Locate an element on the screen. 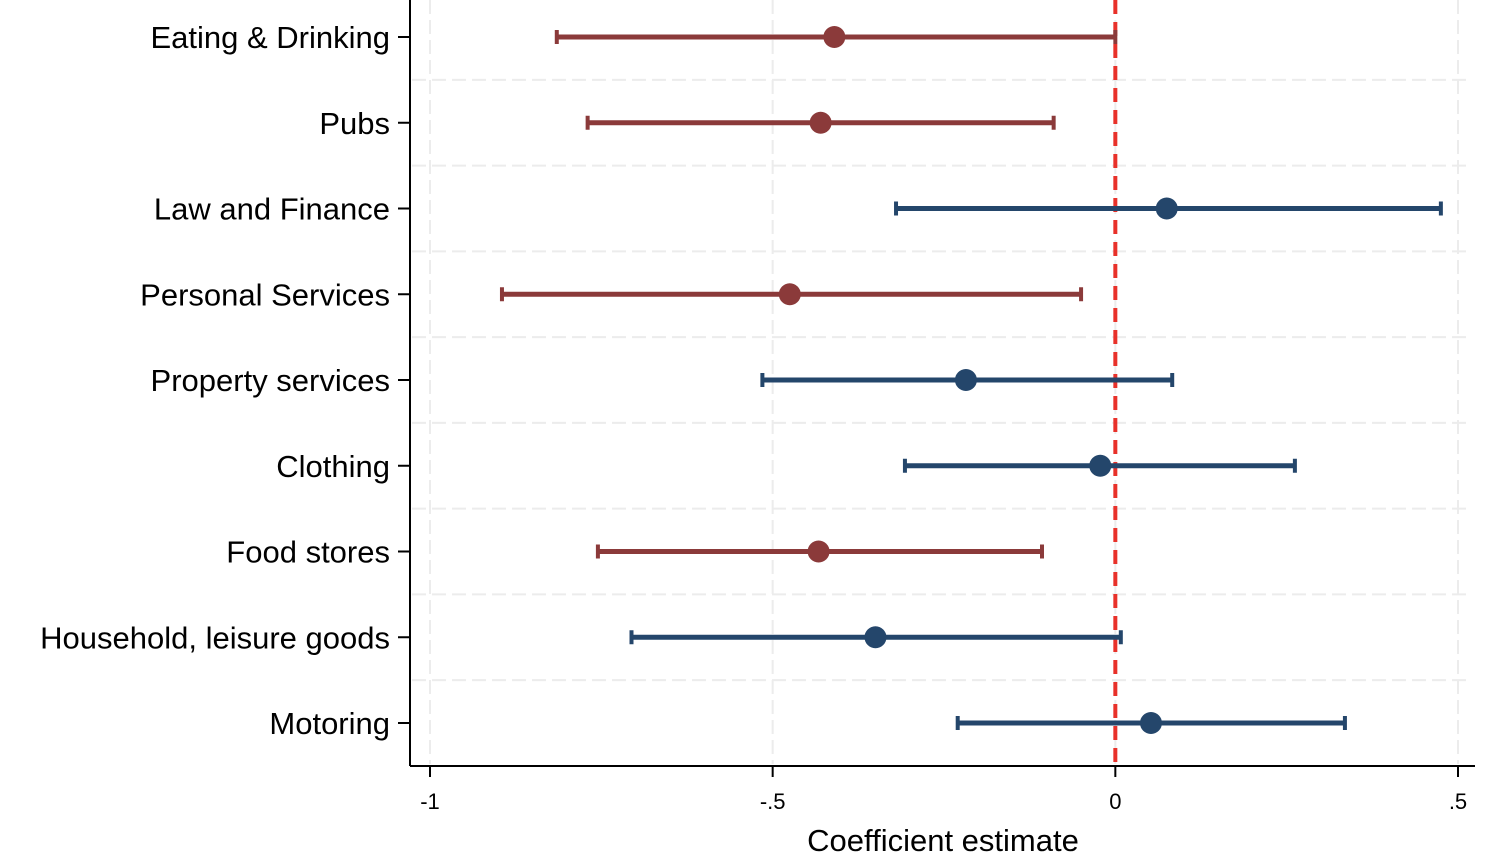 The width and height of the screenshot is (1492, 868). category-label: Motoring is located at coordinates (329, 723).